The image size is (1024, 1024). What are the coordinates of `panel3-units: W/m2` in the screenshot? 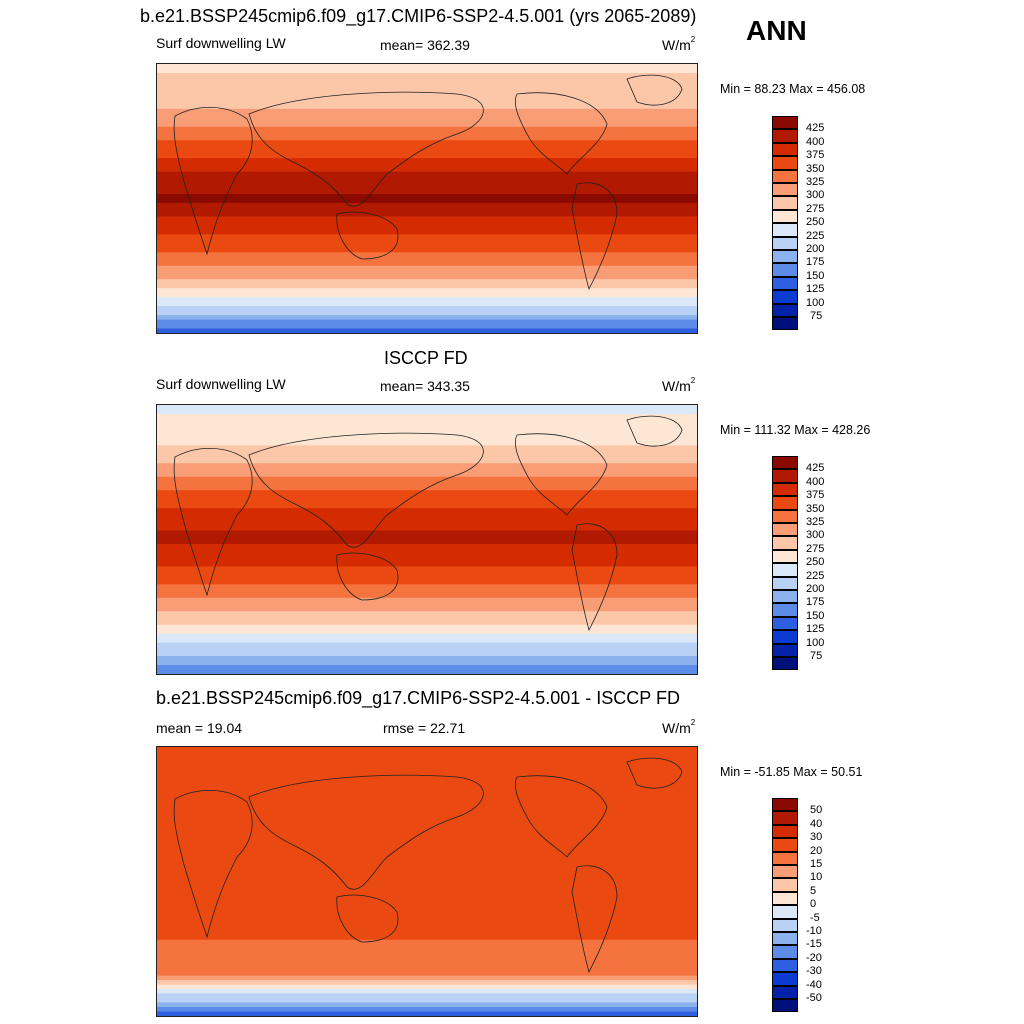 It's located at (679, 727).